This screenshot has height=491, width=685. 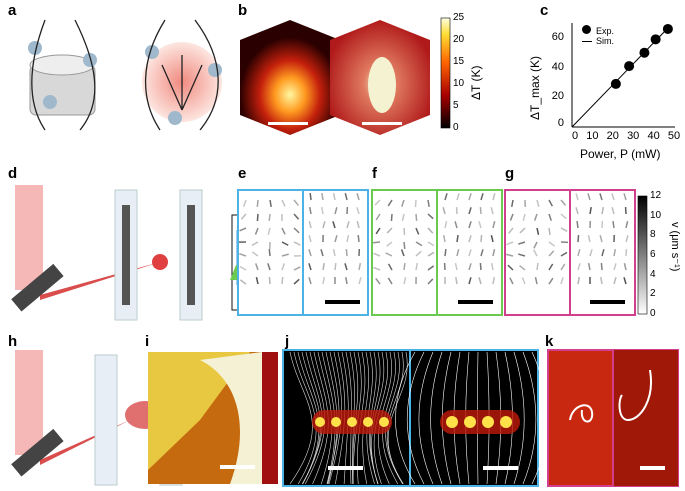 I want to click on colorbar-tick: 12, so click(x=656, y=195).